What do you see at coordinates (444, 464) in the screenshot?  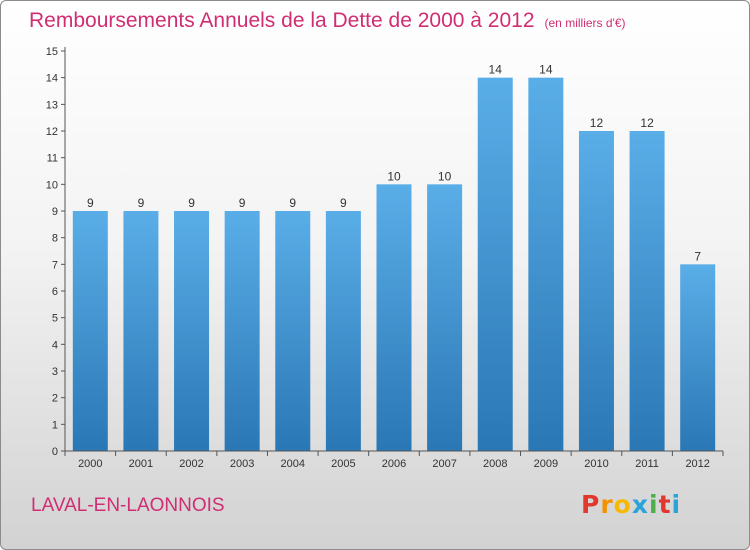 I see `x-tick-label: 2007` at bounding box center [444, 464].